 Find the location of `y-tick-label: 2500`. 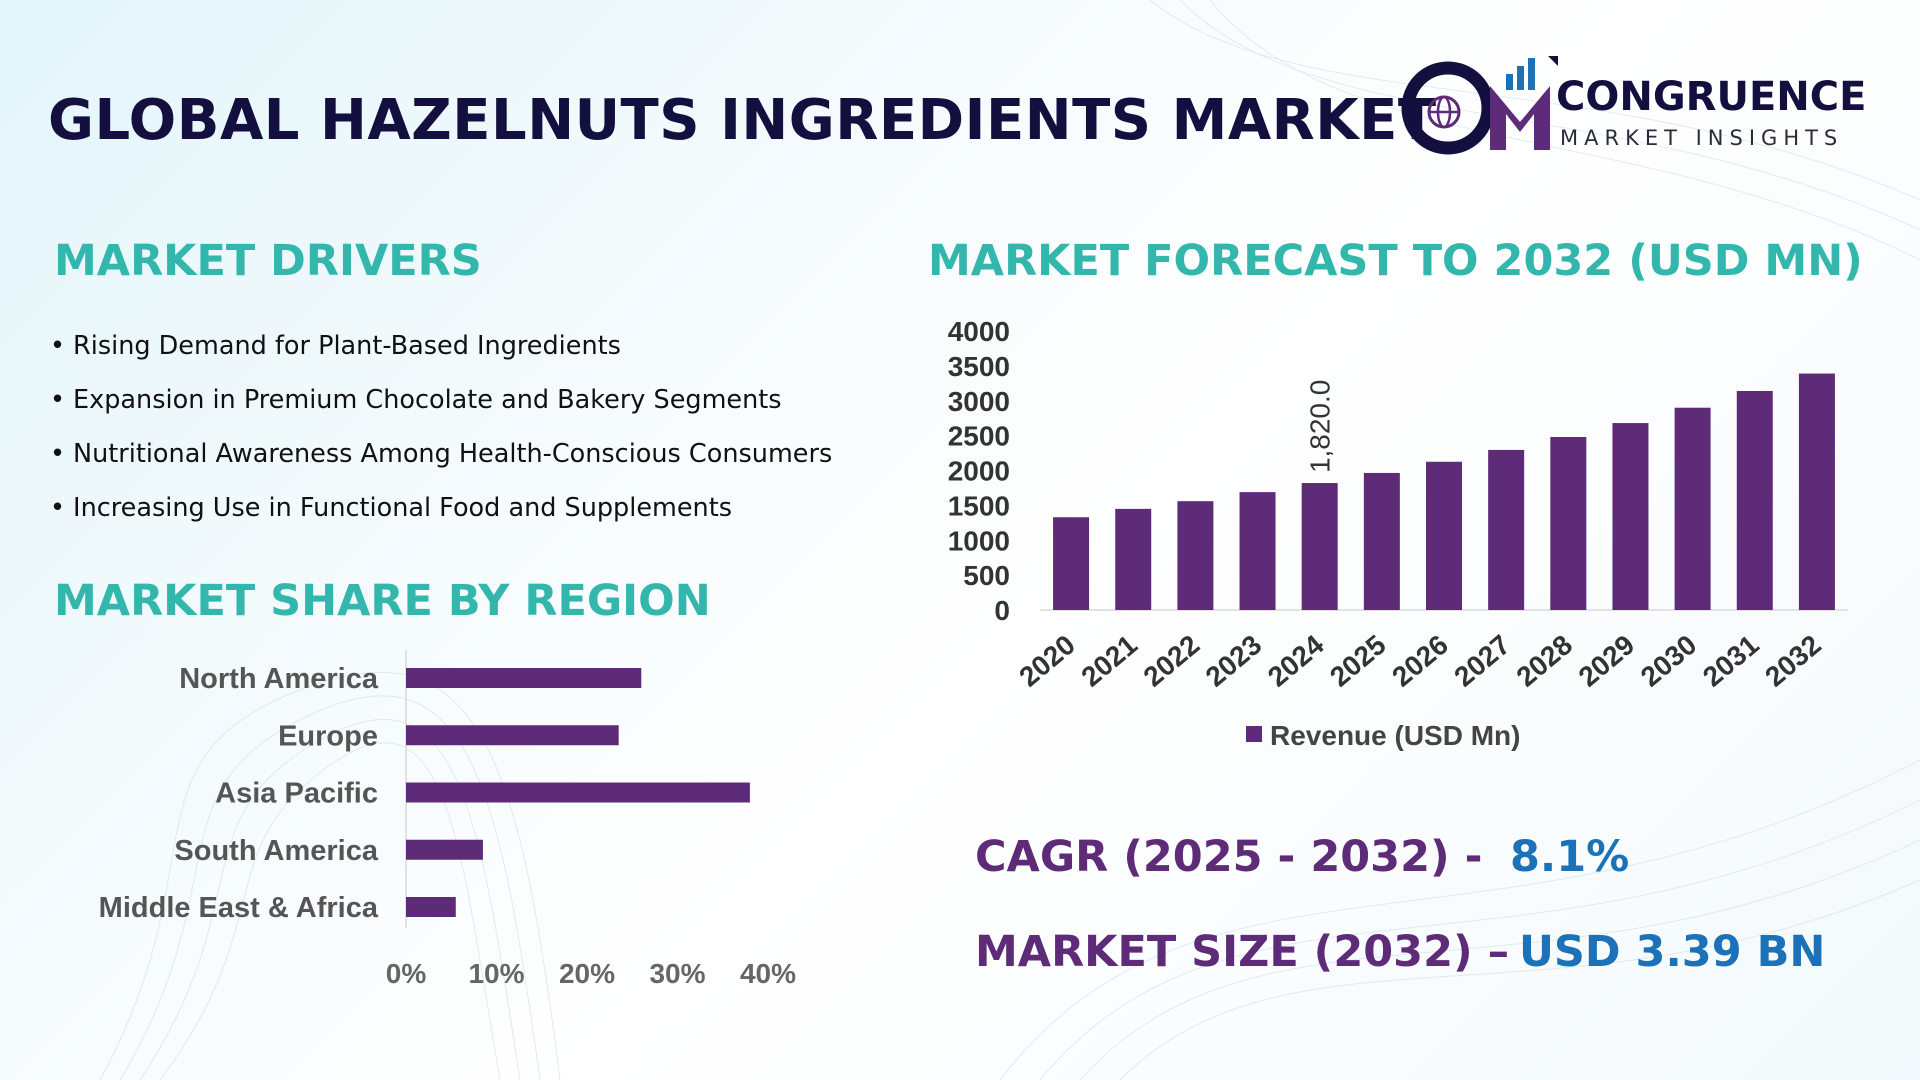

y-tick-label: 2500 is located at coordinates (979, 436).